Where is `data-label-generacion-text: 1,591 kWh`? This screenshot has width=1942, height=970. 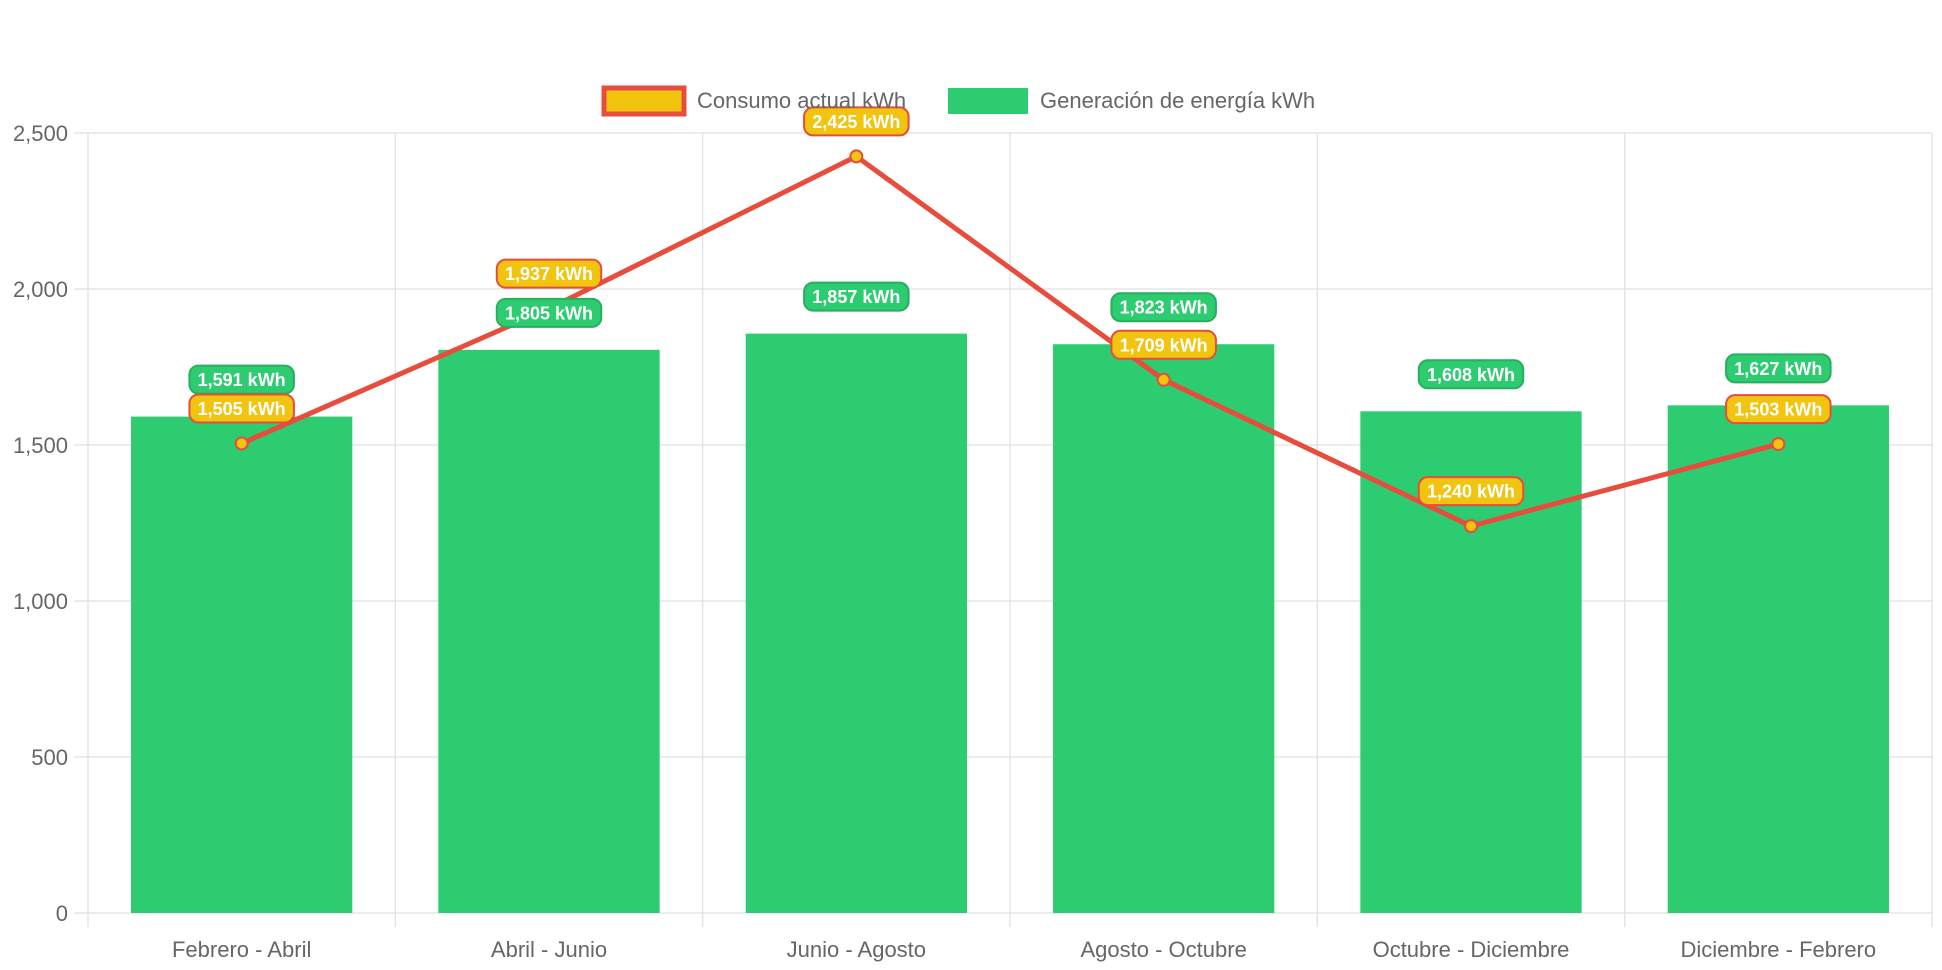 data-label-generacion-text: 1,591 kWh is located at coordinates (242, 380).